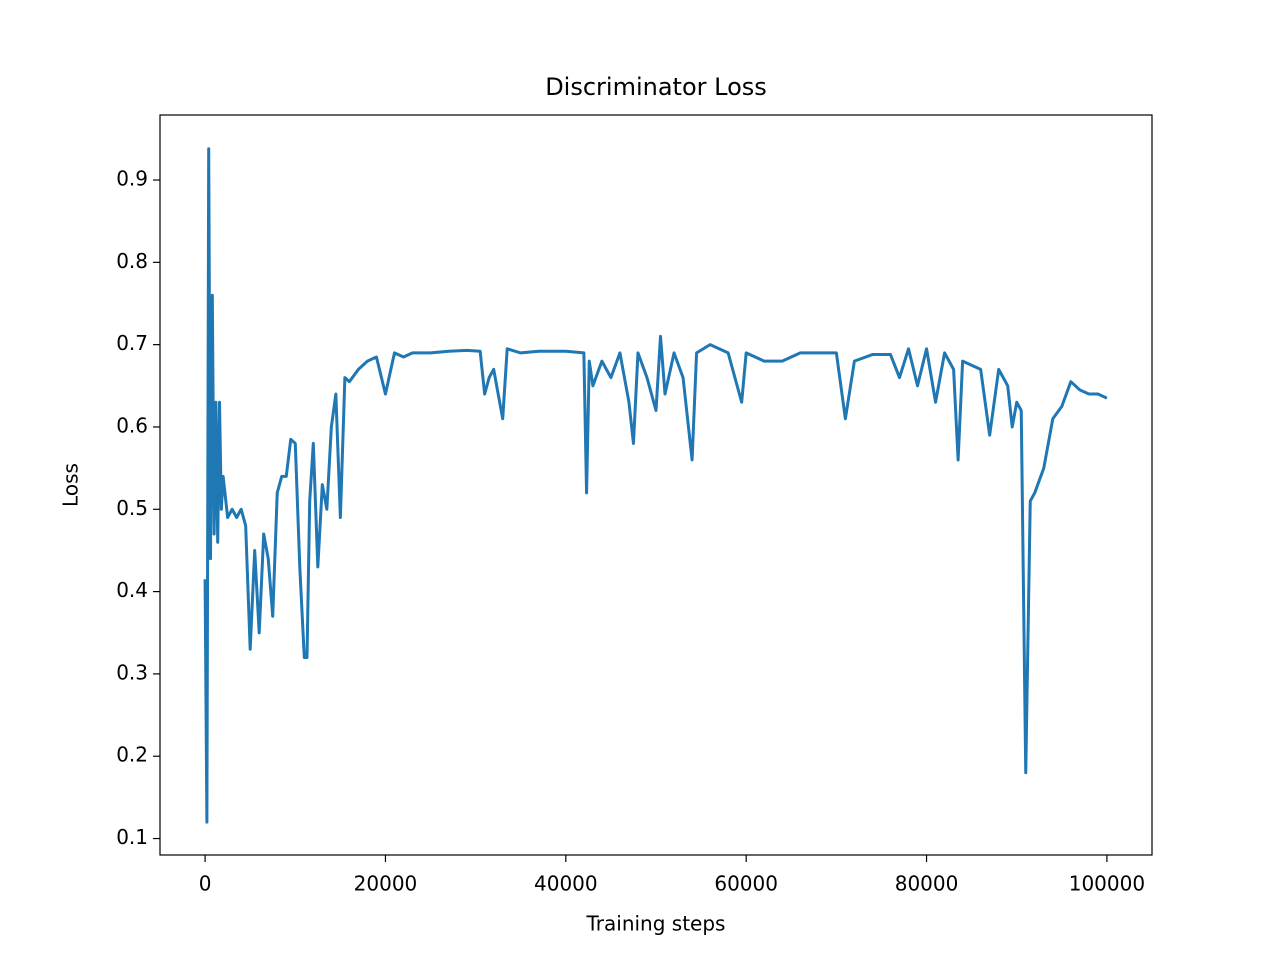 The height and width of the screenshot is (964, 1280). What do you see at coordinates (656, 87) in the screenshot?
I see `chart-title: Discriminator Loss` at bounding box center [656, 87].